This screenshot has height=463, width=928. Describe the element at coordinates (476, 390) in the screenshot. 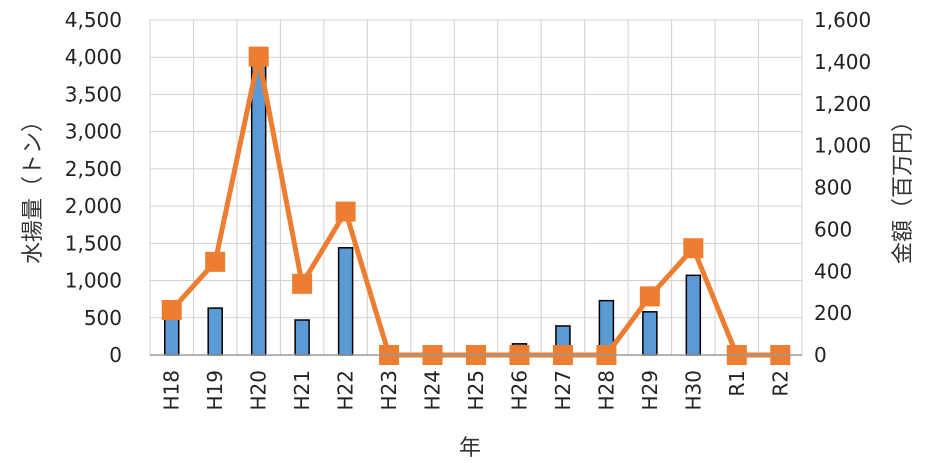

I see `x-tick-label: H25` at that location.